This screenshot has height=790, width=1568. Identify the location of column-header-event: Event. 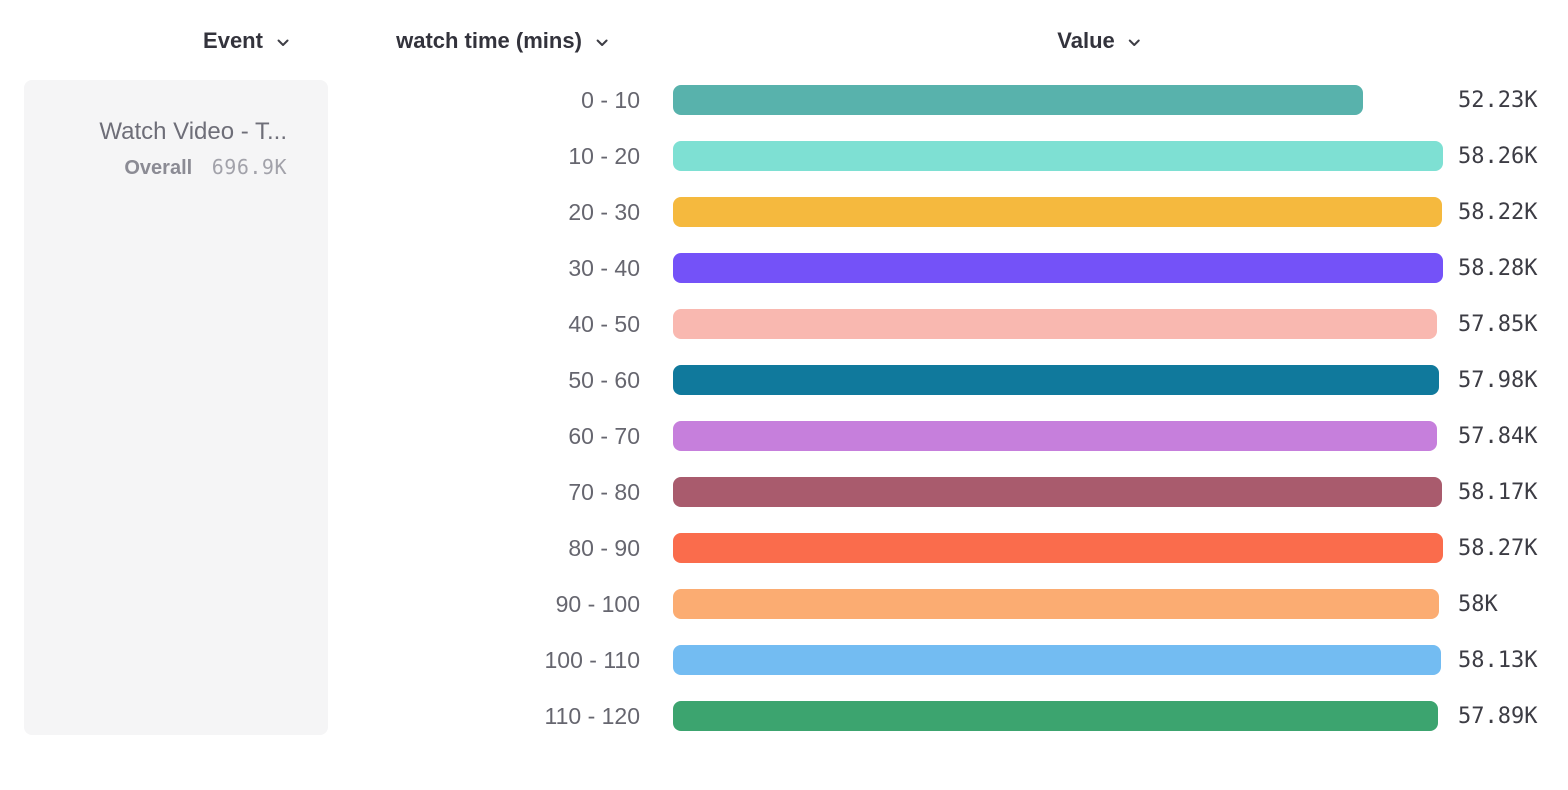
(247, 41).